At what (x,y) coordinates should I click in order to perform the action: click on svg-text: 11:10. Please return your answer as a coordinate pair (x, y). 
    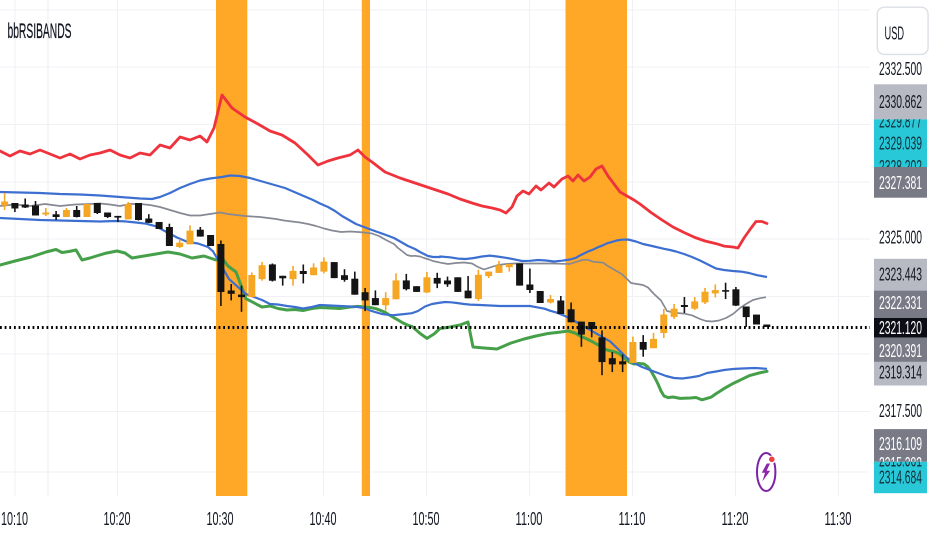
    Looking at the image, I should click on (632, 519).